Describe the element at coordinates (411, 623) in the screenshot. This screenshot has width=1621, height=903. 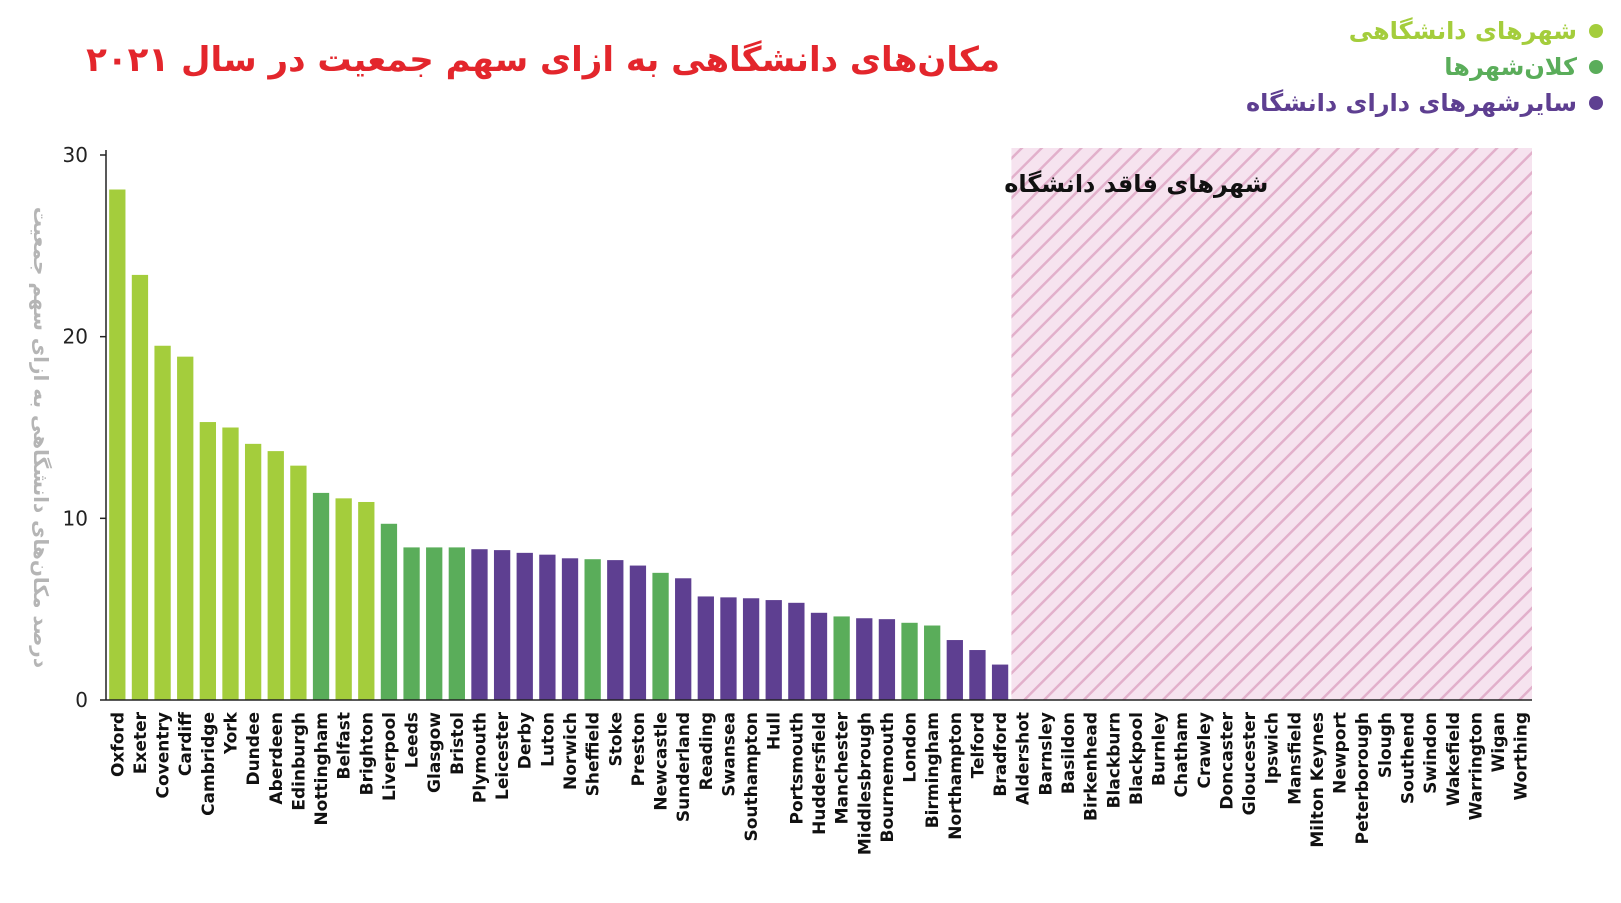
I see `bar-leeds` at that location.